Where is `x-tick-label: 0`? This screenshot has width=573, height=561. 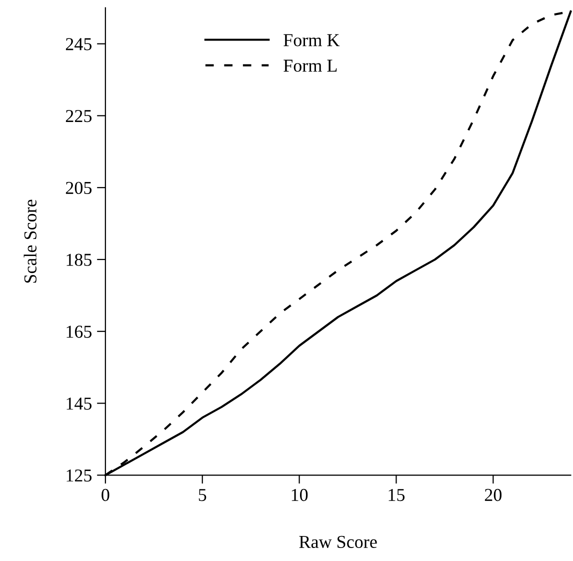
x-tick-label: 0 is located at coordinates (106, 495).